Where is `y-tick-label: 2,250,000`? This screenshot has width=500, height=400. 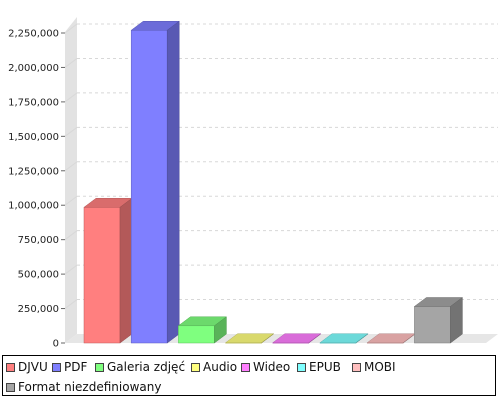
y-tick-label: 2,250,000 is located at coordinates (33, 34).